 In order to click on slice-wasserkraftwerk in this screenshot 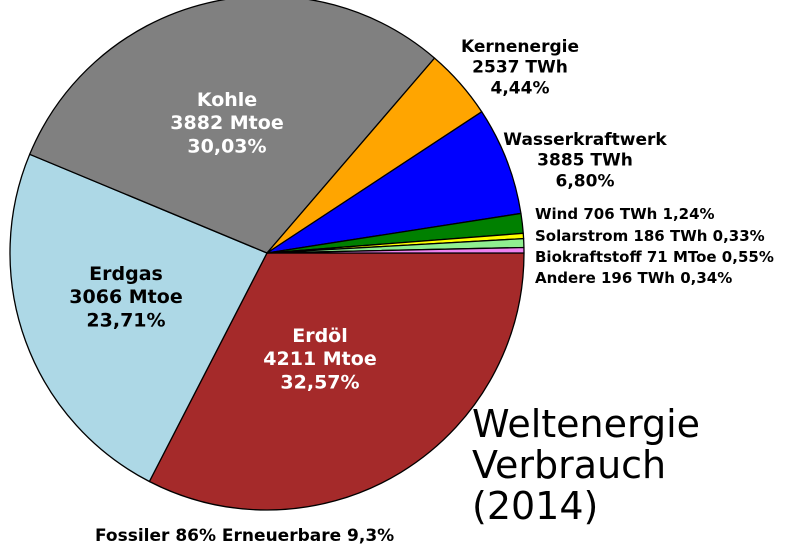, I will do `click(394, 182)`.